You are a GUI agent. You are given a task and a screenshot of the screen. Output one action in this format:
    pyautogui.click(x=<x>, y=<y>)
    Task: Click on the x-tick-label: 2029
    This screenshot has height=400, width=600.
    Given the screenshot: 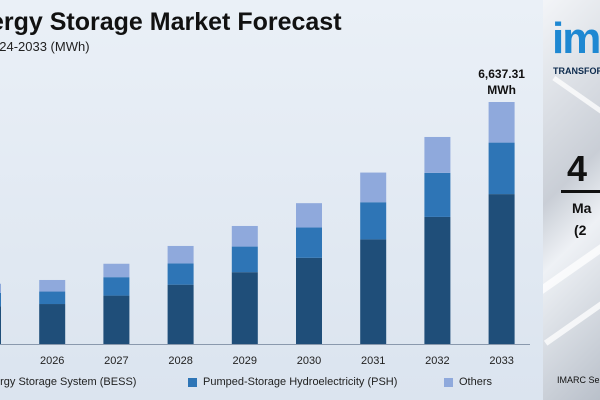 What is the action you would take?
    pyautogui.click(x=245, y=361)
    